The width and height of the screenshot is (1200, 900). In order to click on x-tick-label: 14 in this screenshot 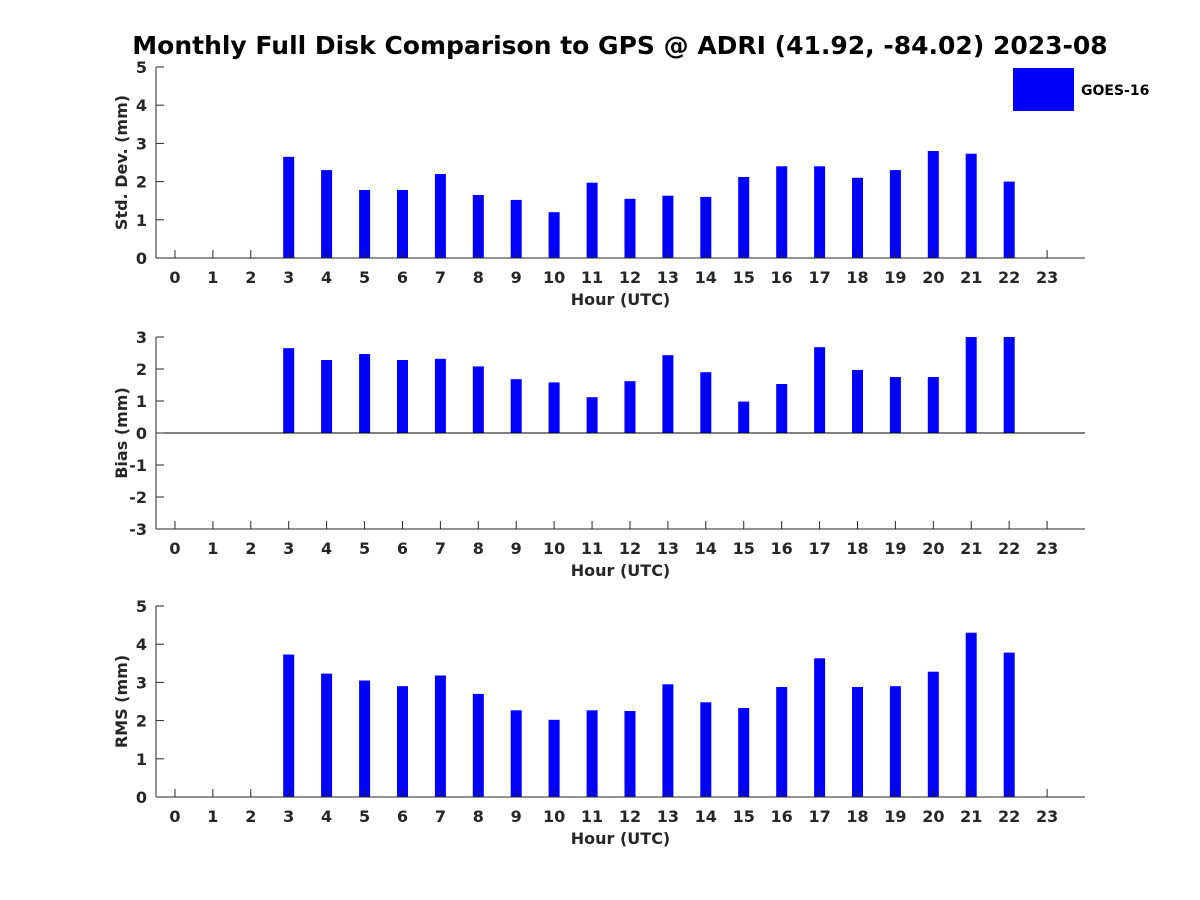, I will do `click(706, 277)`.